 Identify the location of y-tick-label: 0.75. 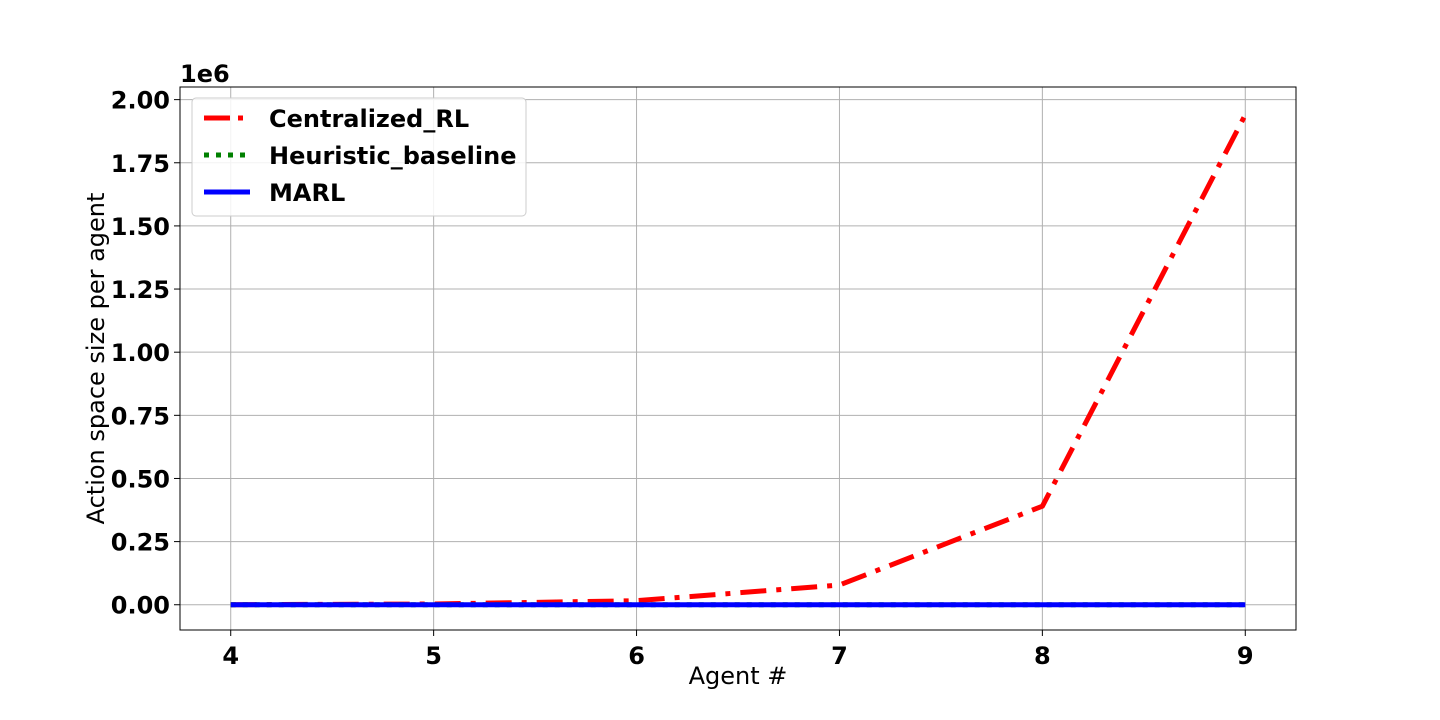
(140, 416).